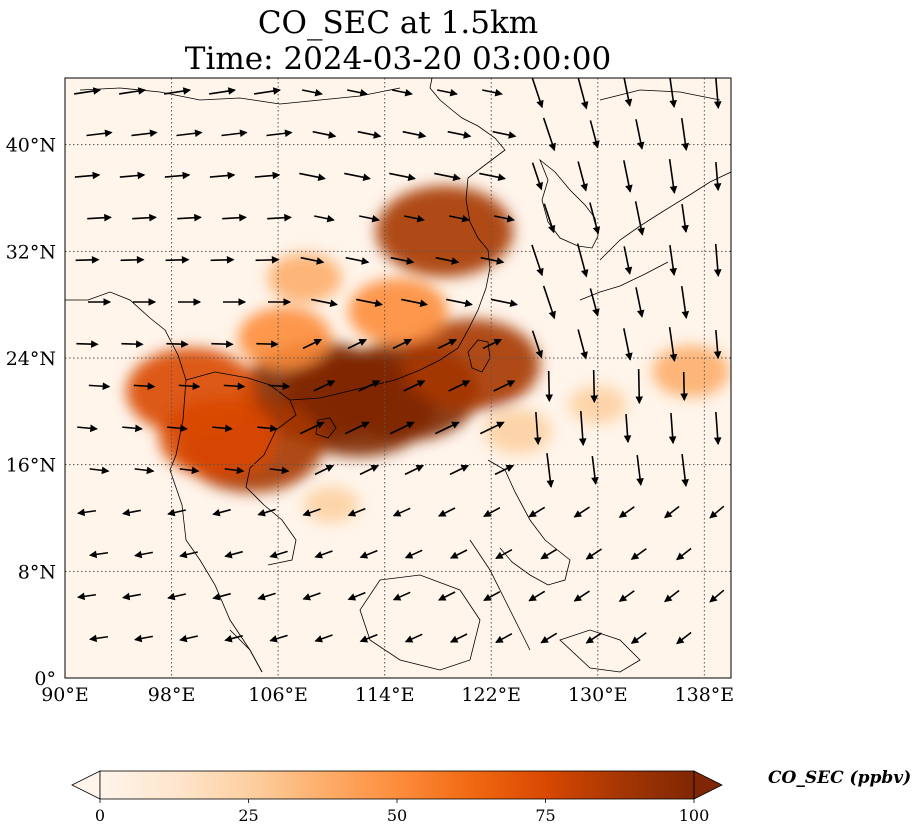  I want to click on lon-tick-label: 130°E, so click(598, 695).